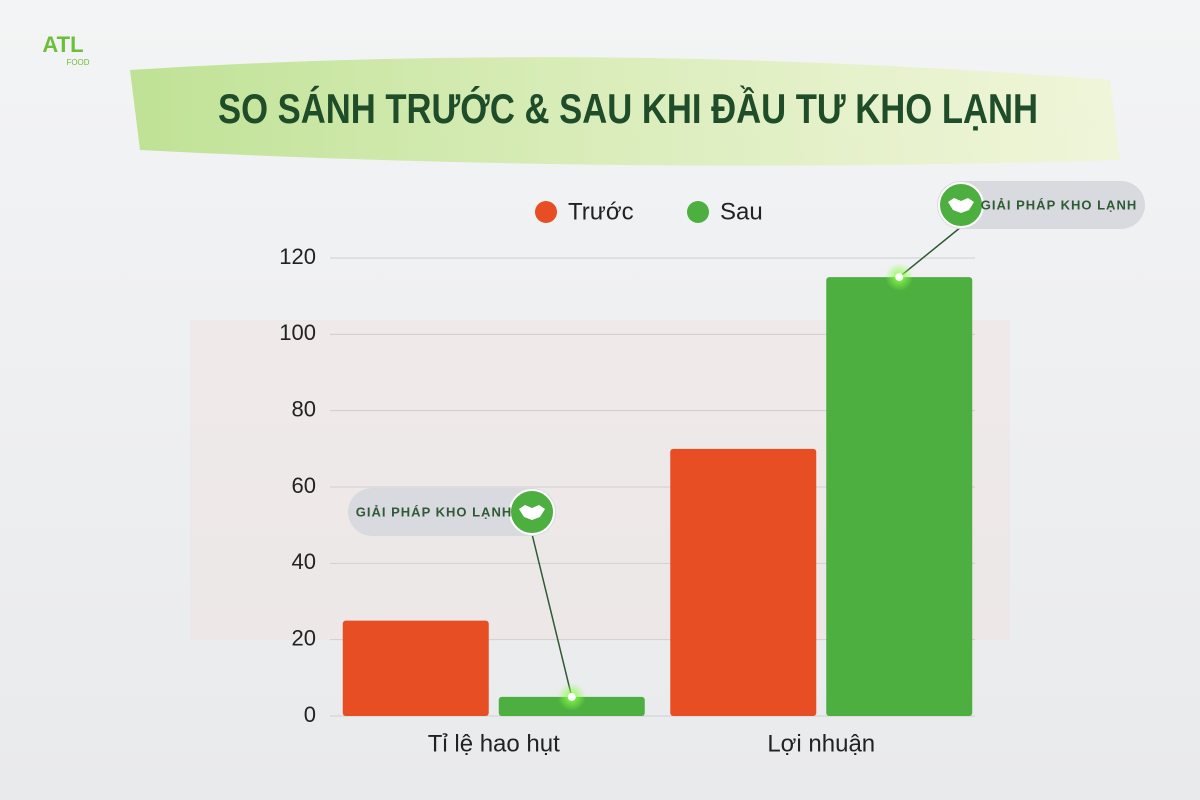  I want to click on logo: ATL, so click(62, 44).